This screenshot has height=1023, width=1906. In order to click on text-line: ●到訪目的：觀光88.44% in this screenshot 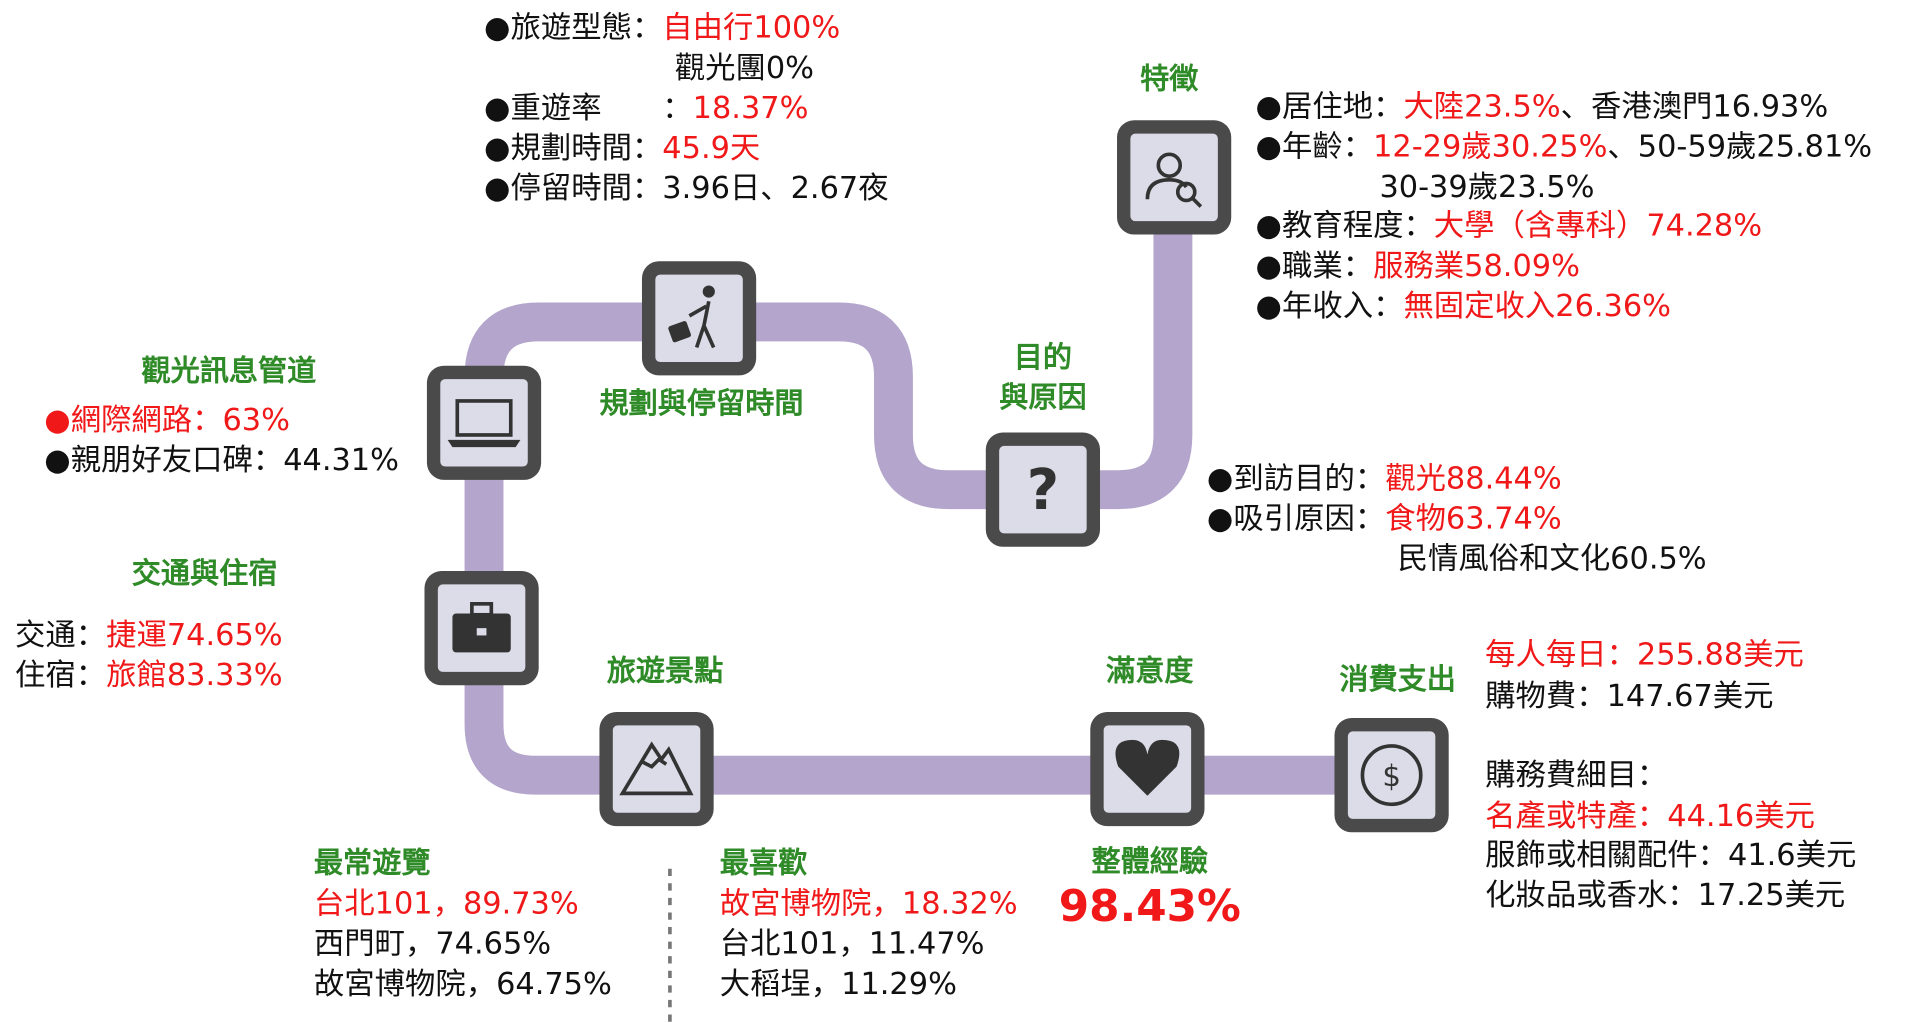, I will do `click(1384, 478)`.